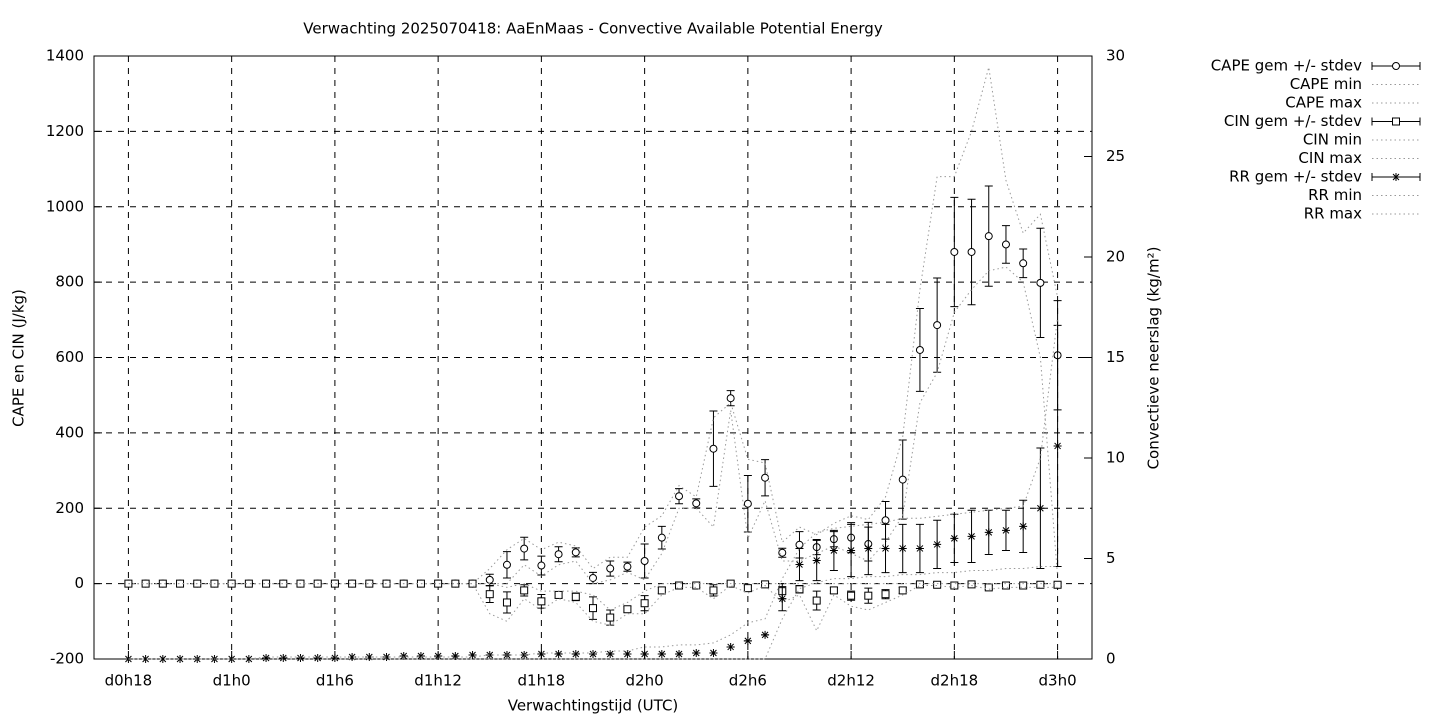 The width and height of the screenshot is (1440, 720). Describe the element at coordinates (79, 583) in the screenshot. I see `y-tick-label: 0` at that location.